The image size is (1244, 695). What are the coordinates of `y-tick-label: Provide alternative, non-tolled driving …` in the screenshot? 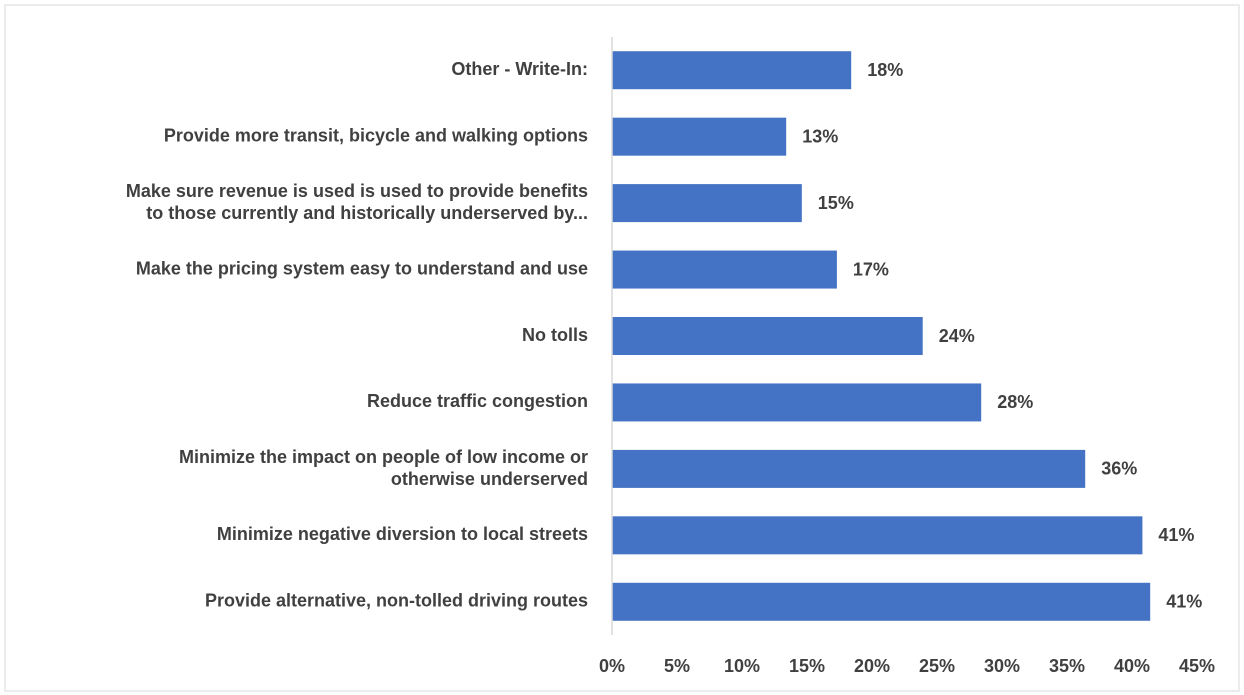 It's located at (396, 601).